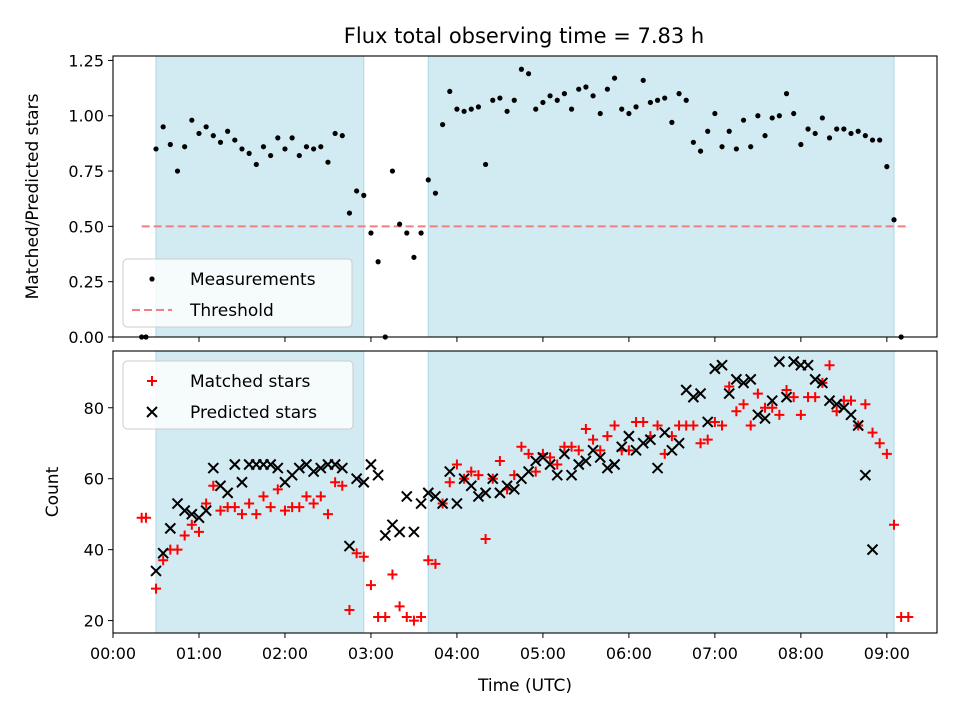 This screenshot has width=960, height=720. What do you see at coordinates (86, 60) in the screenshot?
I see `y-tick-label: 1.25` at bounding box center [86, 60].